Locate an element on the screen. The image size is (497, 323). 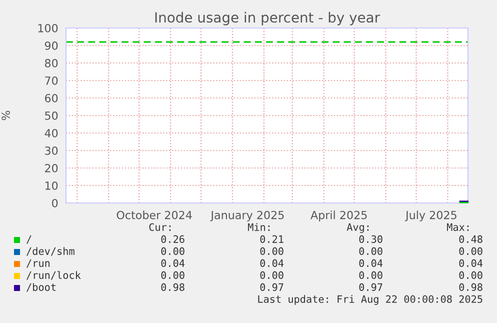
legend-label: / is located at coordinates (29, 239).